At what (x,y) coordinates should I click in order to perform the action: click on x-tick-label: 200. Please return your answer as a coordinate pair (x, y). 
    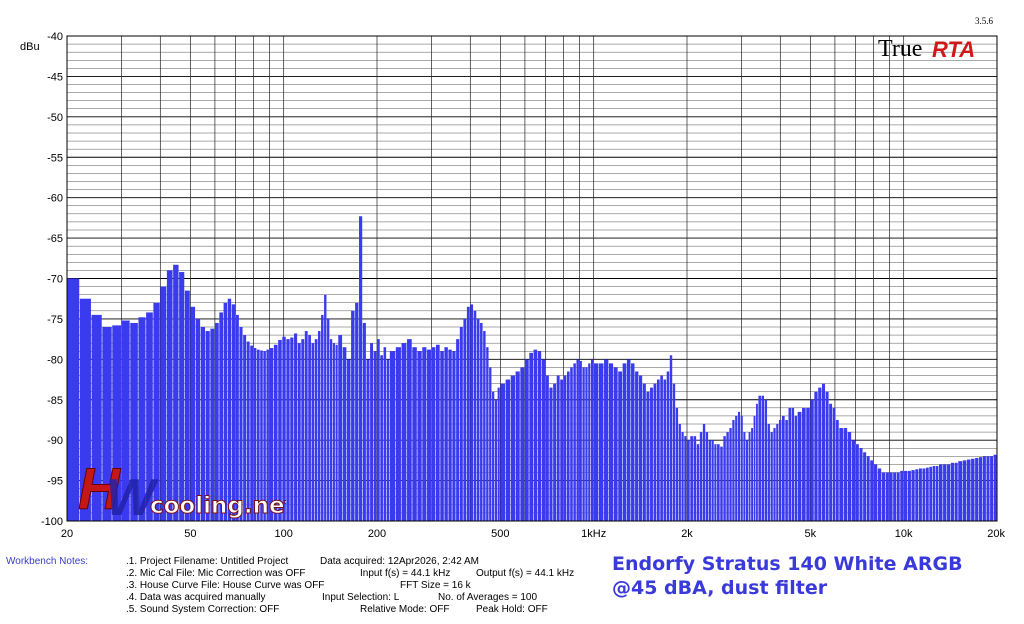
    Looking at the image, I should click on (377, 534).